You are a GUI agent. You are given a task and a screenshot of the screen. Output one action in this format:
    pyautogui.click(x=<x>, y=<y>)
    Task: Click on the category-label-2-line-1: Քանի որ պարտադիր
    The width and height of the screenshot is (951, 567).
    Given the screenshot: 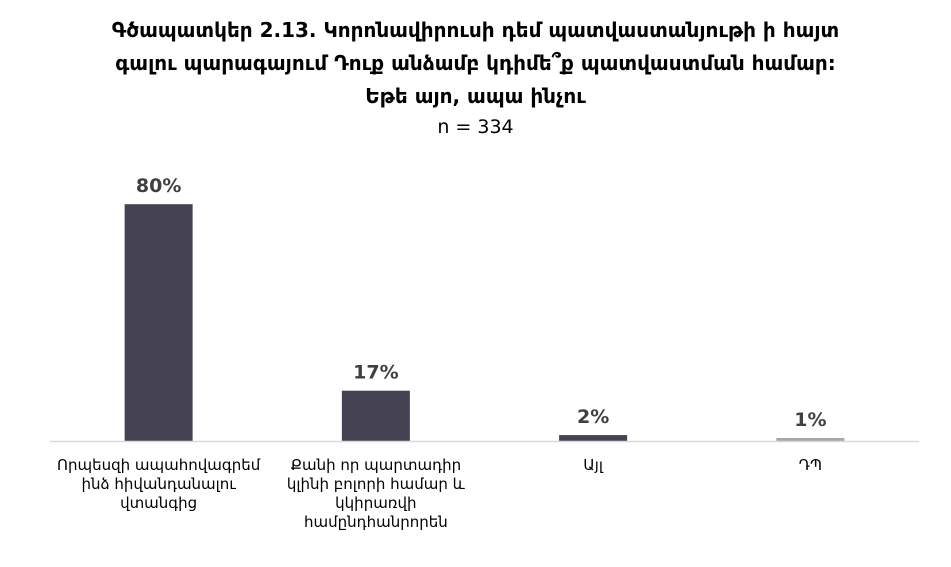 What is the action you would take?
    pyautogui.click(x=376, y=465)
    